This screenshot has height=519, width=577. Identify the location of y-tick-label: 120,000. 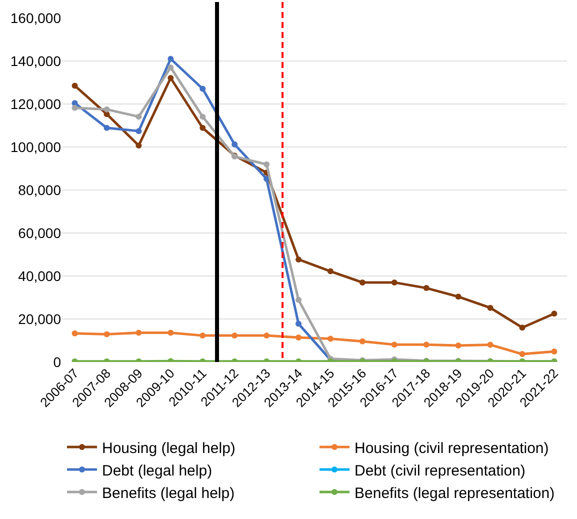
(36, 104).